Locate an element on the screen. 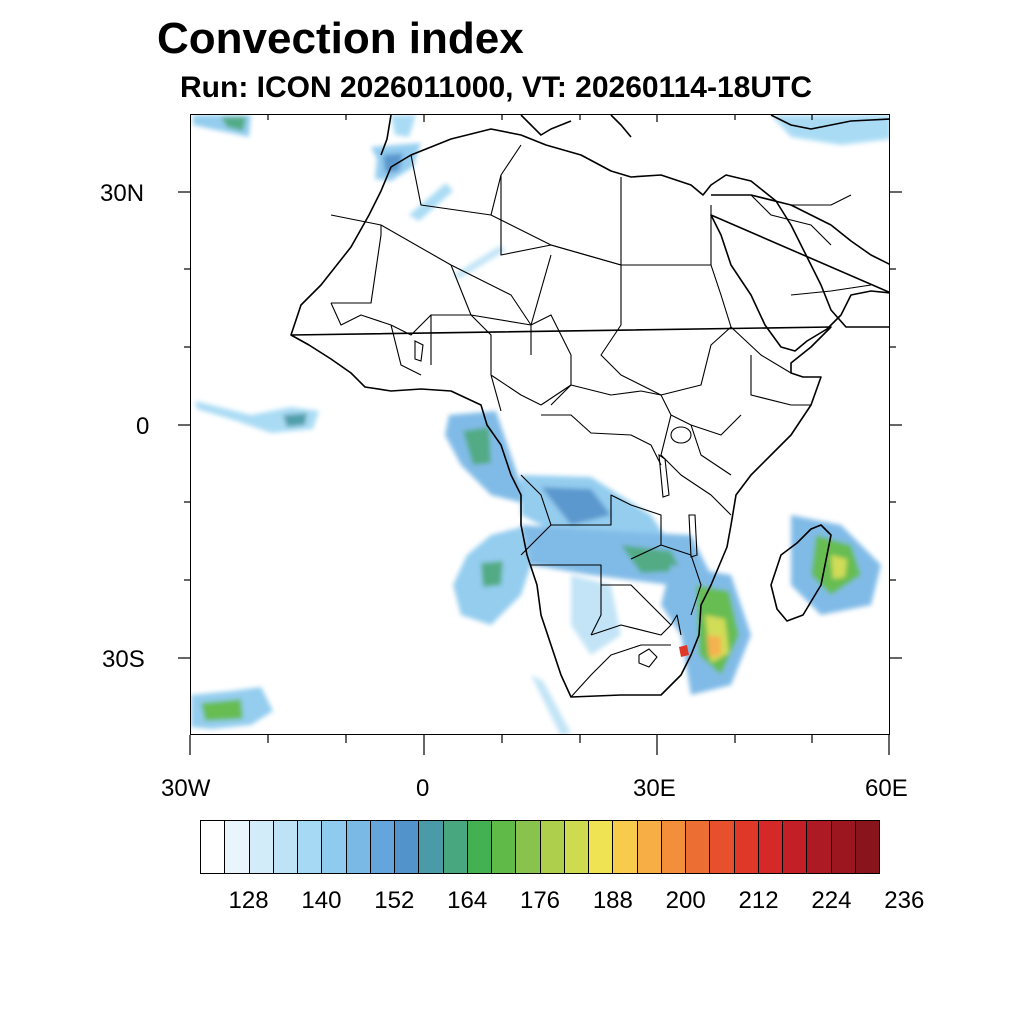 The height and width of the screenshot is (1024, 1024). shading-morocco-core is located at coordinates (393, 163).